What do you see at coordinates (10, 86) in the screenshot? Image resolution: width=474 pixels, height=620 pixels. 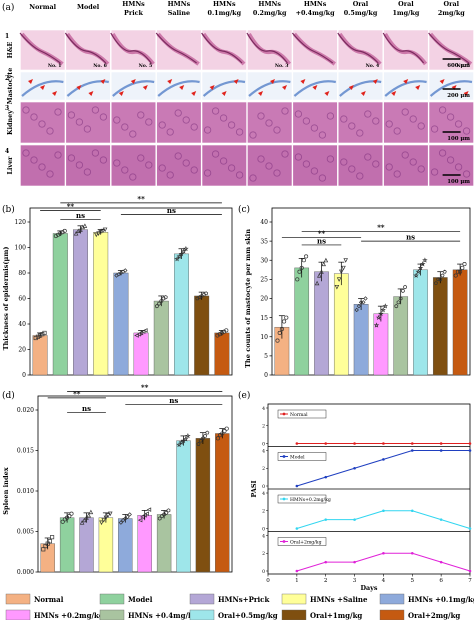 I see `row-label: Mastocyte` at bounding box center [10, 86].